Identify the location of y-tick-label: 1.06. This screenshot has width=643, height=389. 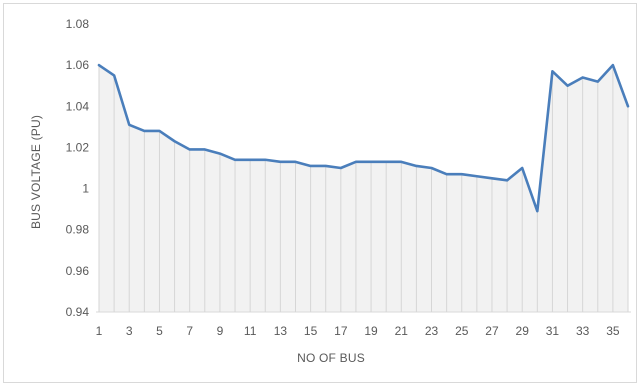
(78, 65).